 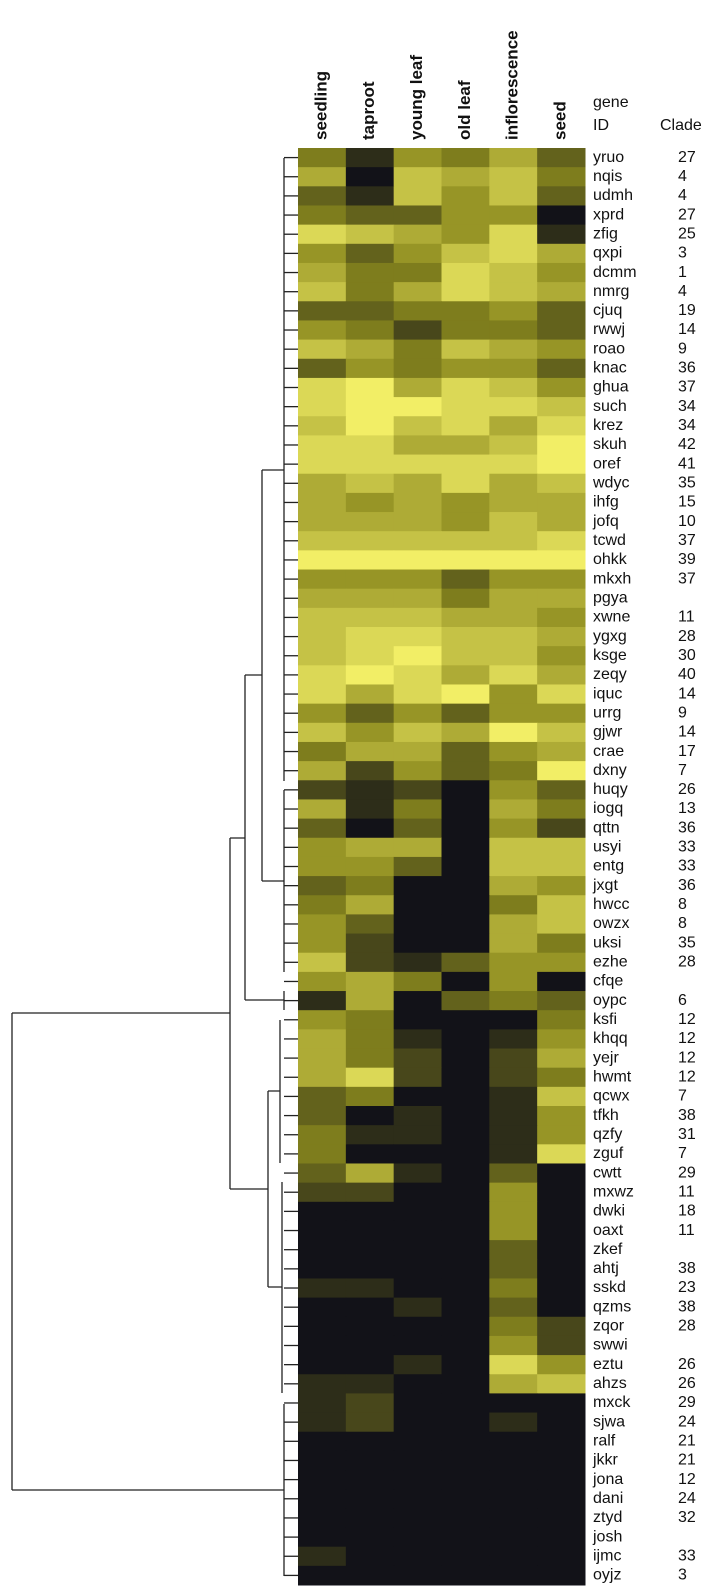 I want to click on gene-id: knac, so click(x=610, y=368).